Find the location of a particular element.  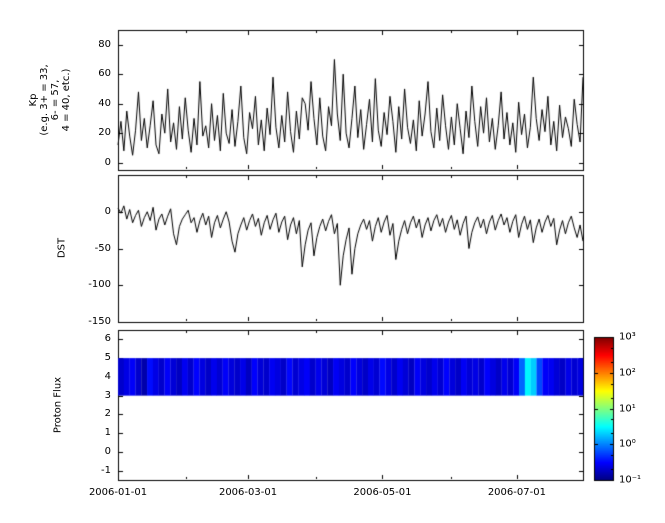

proton-flux-axis-label: Proton Flux is located at coordinates (58, 405).